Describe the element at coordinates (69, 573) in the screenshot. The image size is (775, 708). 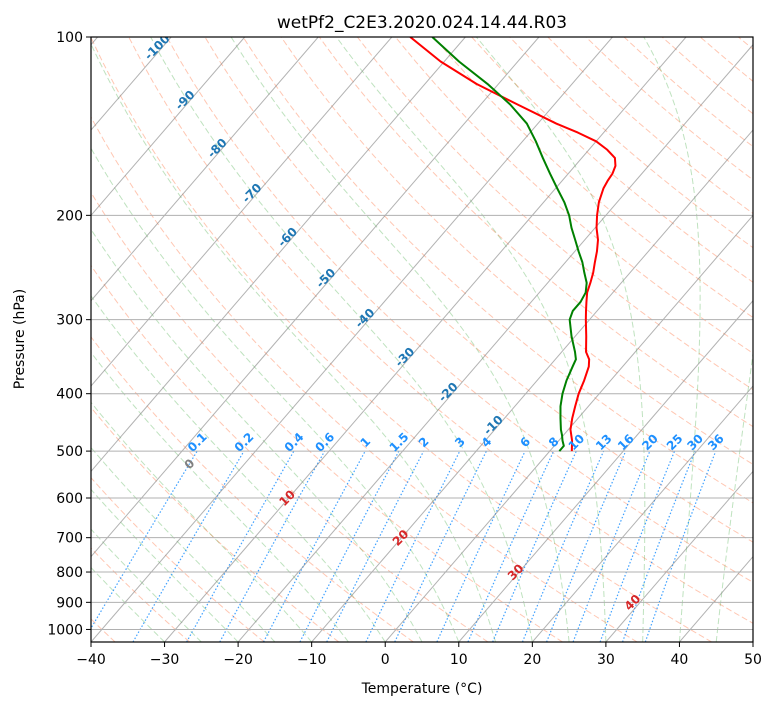
I see `y-tick-label: 800` at that location.